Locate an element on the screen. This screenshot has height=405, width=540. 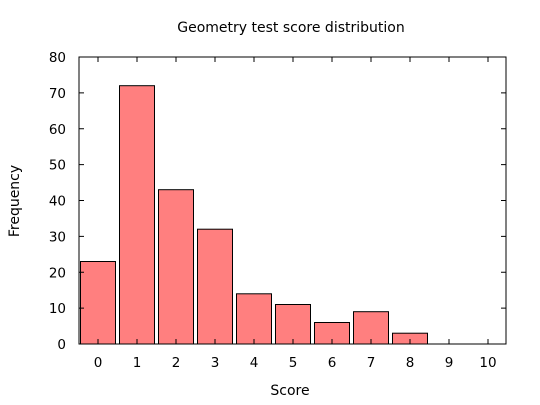
y-tick-label: 80 is located at coordinates (57, 58).